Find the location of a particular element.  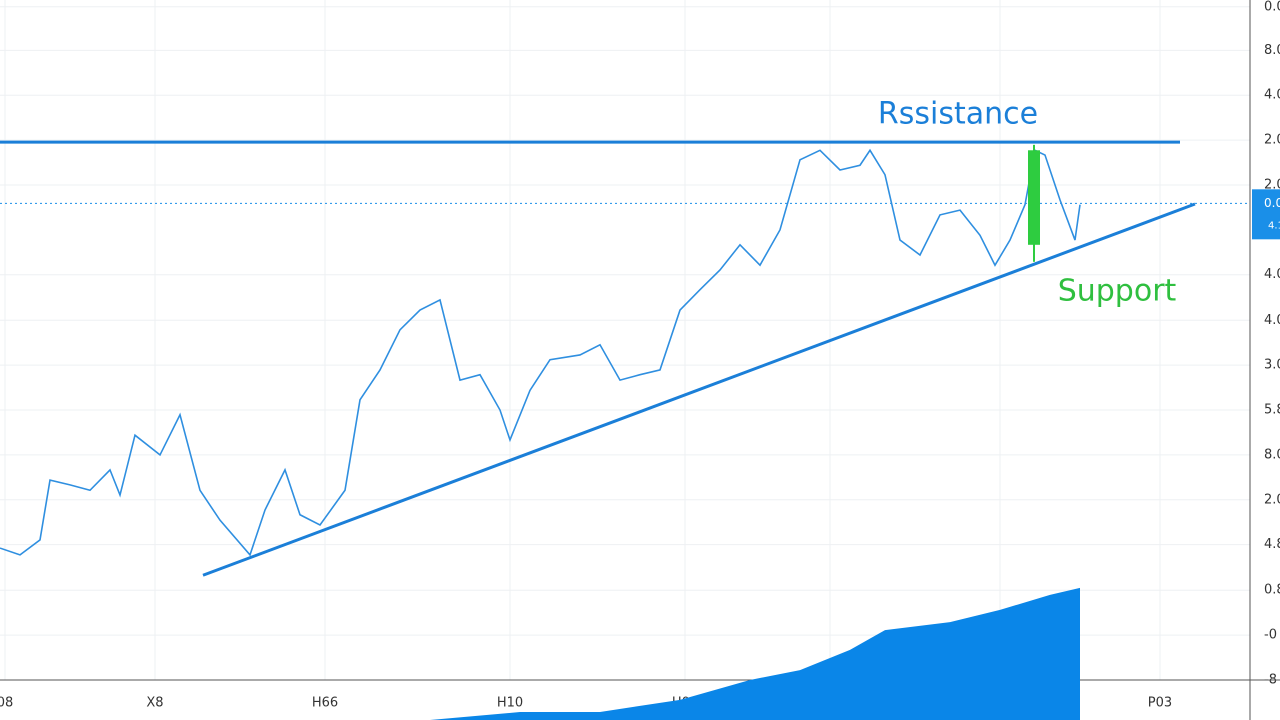

y-tick-label: 3.0 is located at coordinates (1272, 365).